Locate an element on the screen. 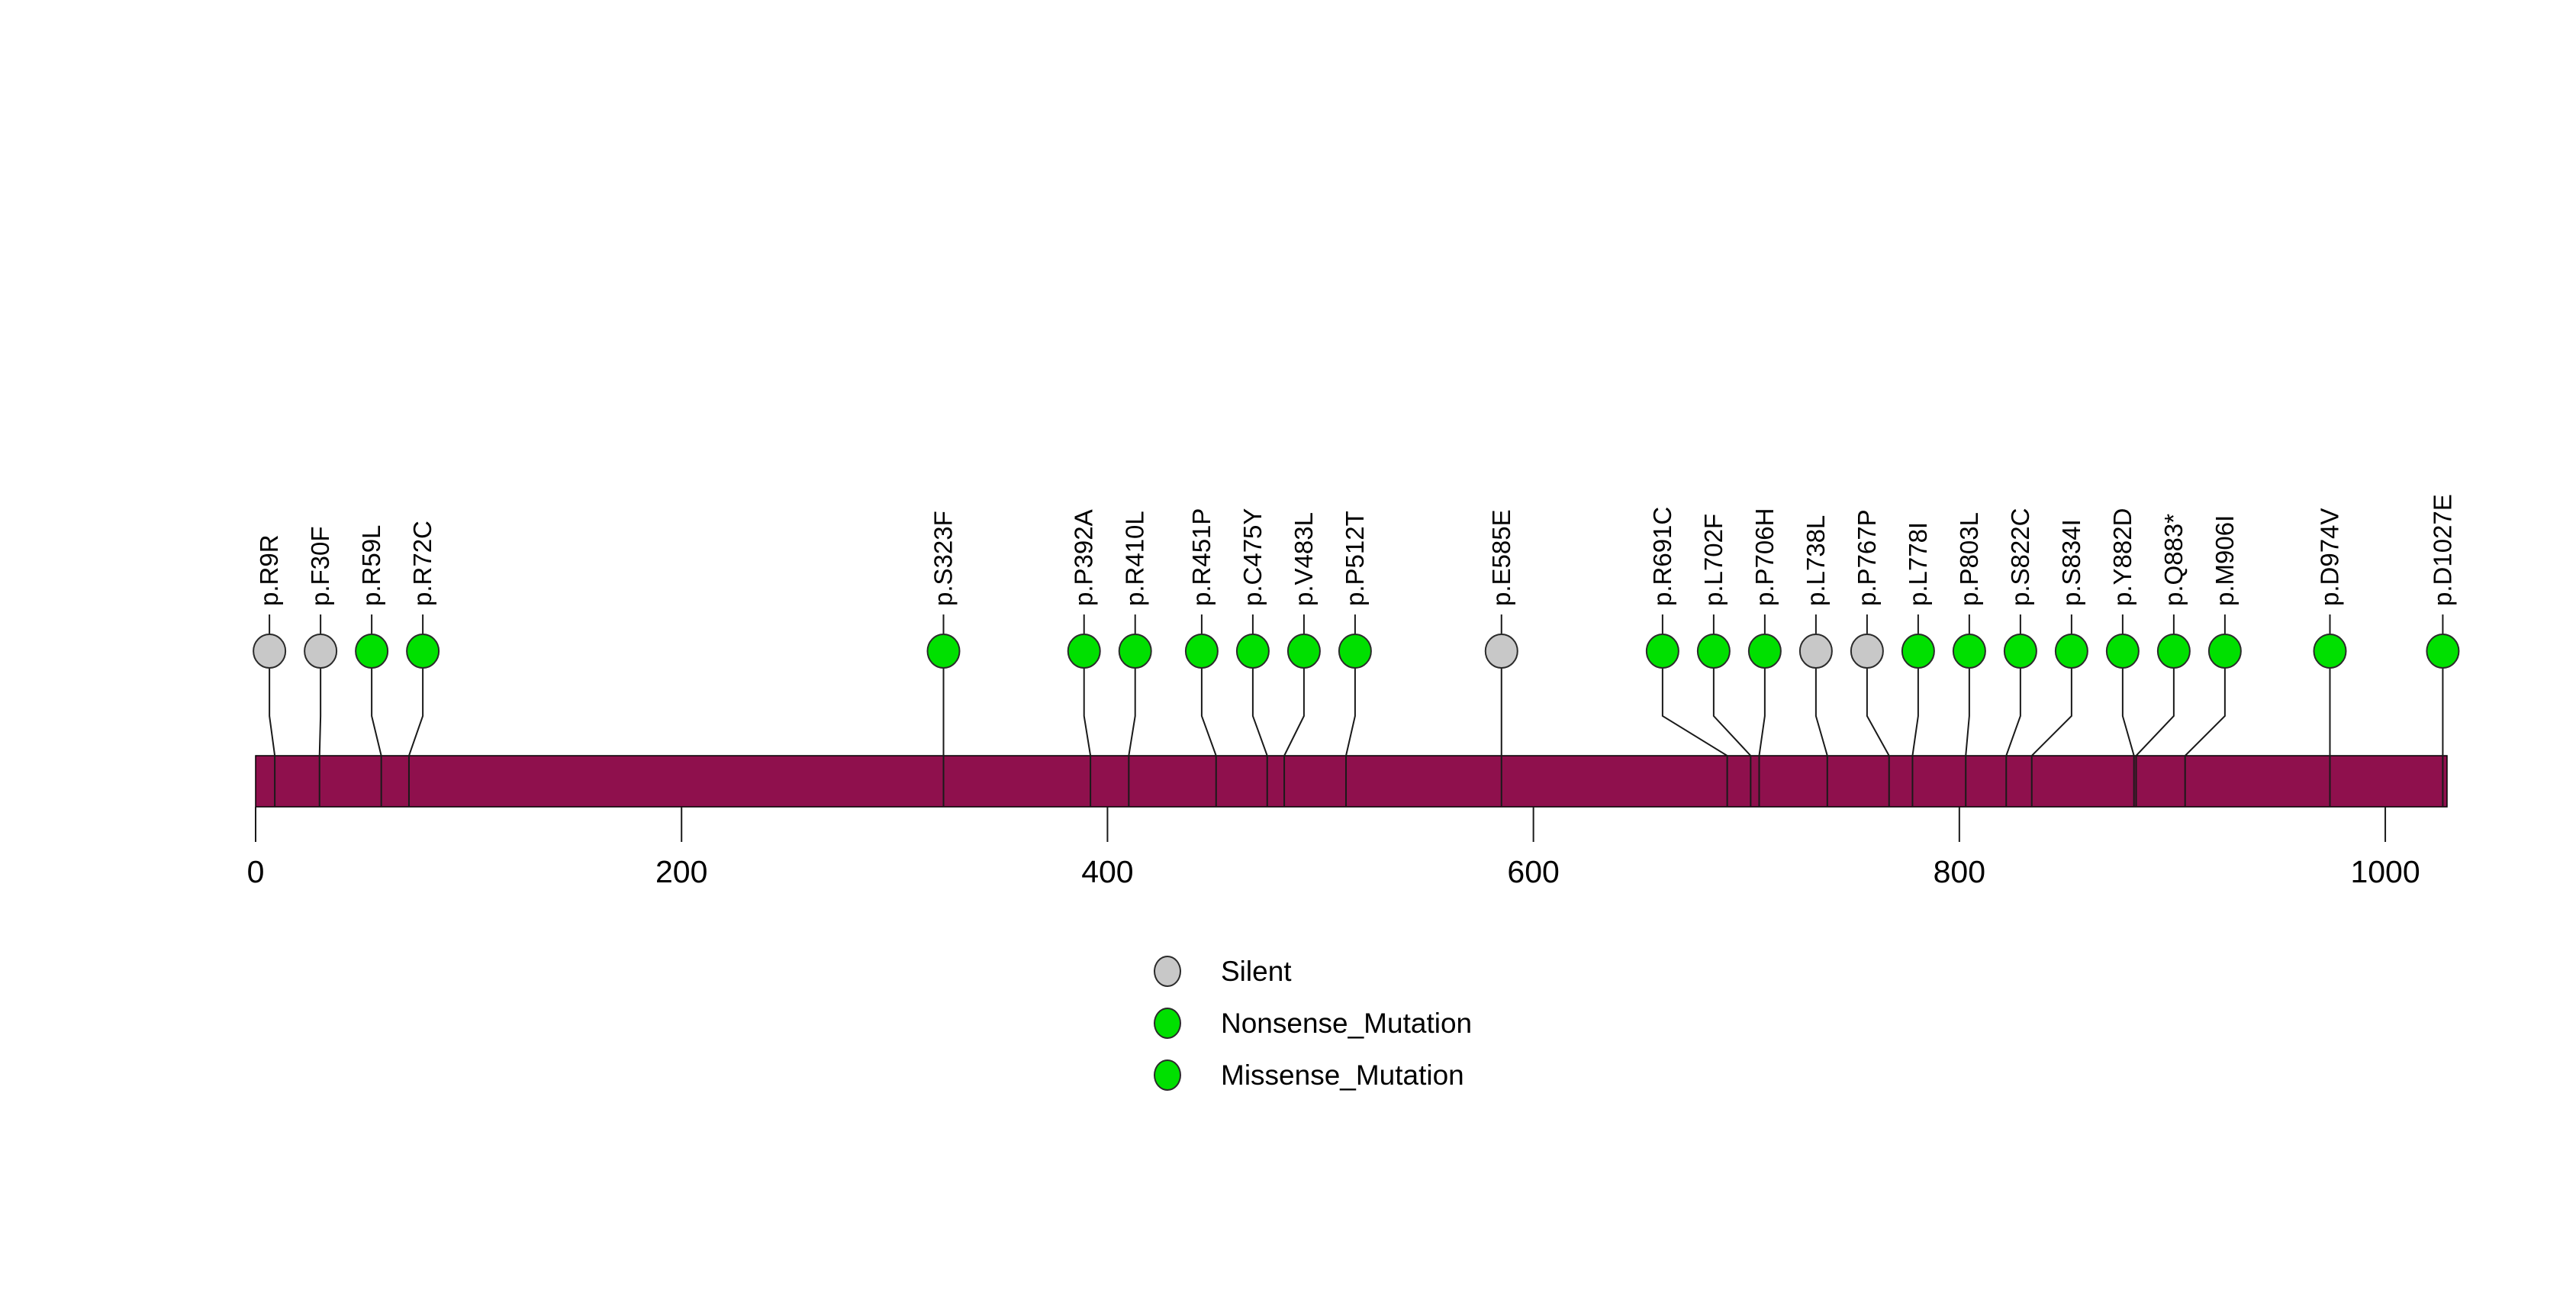 The height and width of the screenshot is (1290, 2576). mutation-label: p.L702F is located at coordinates (1713, 560).